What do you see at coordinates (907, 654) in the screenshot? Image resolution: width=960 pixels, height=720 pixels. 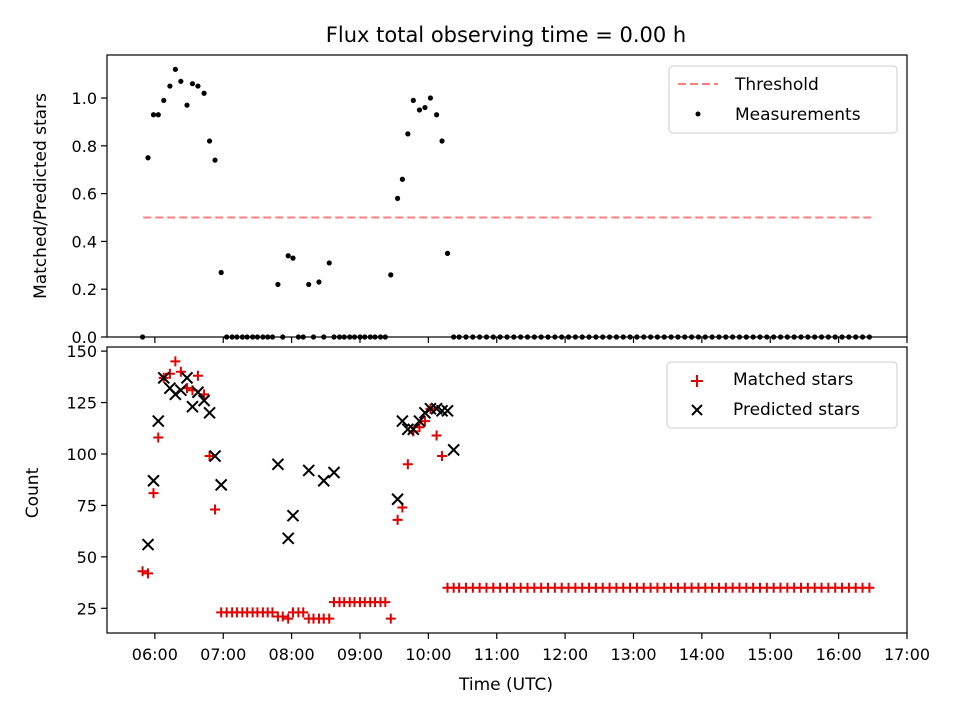 I see `count-x-tick-label: 17:00` at bounding box center [907, 654].